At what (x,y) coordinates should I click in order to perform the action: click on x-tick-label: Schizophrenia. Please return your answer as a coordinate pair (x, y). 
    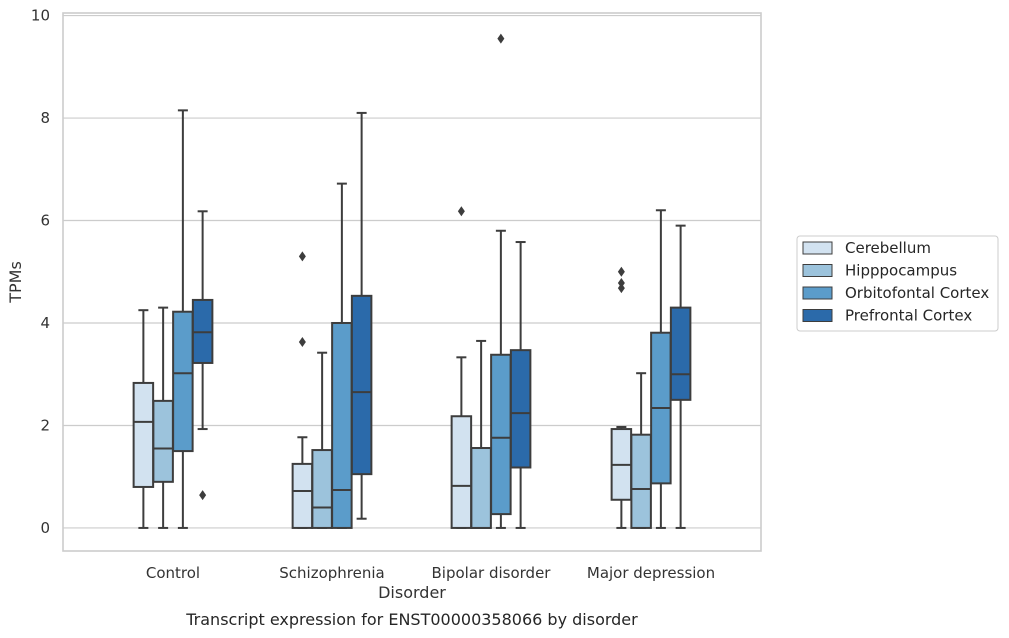
    Looking at the image, I should click on (331, 573).